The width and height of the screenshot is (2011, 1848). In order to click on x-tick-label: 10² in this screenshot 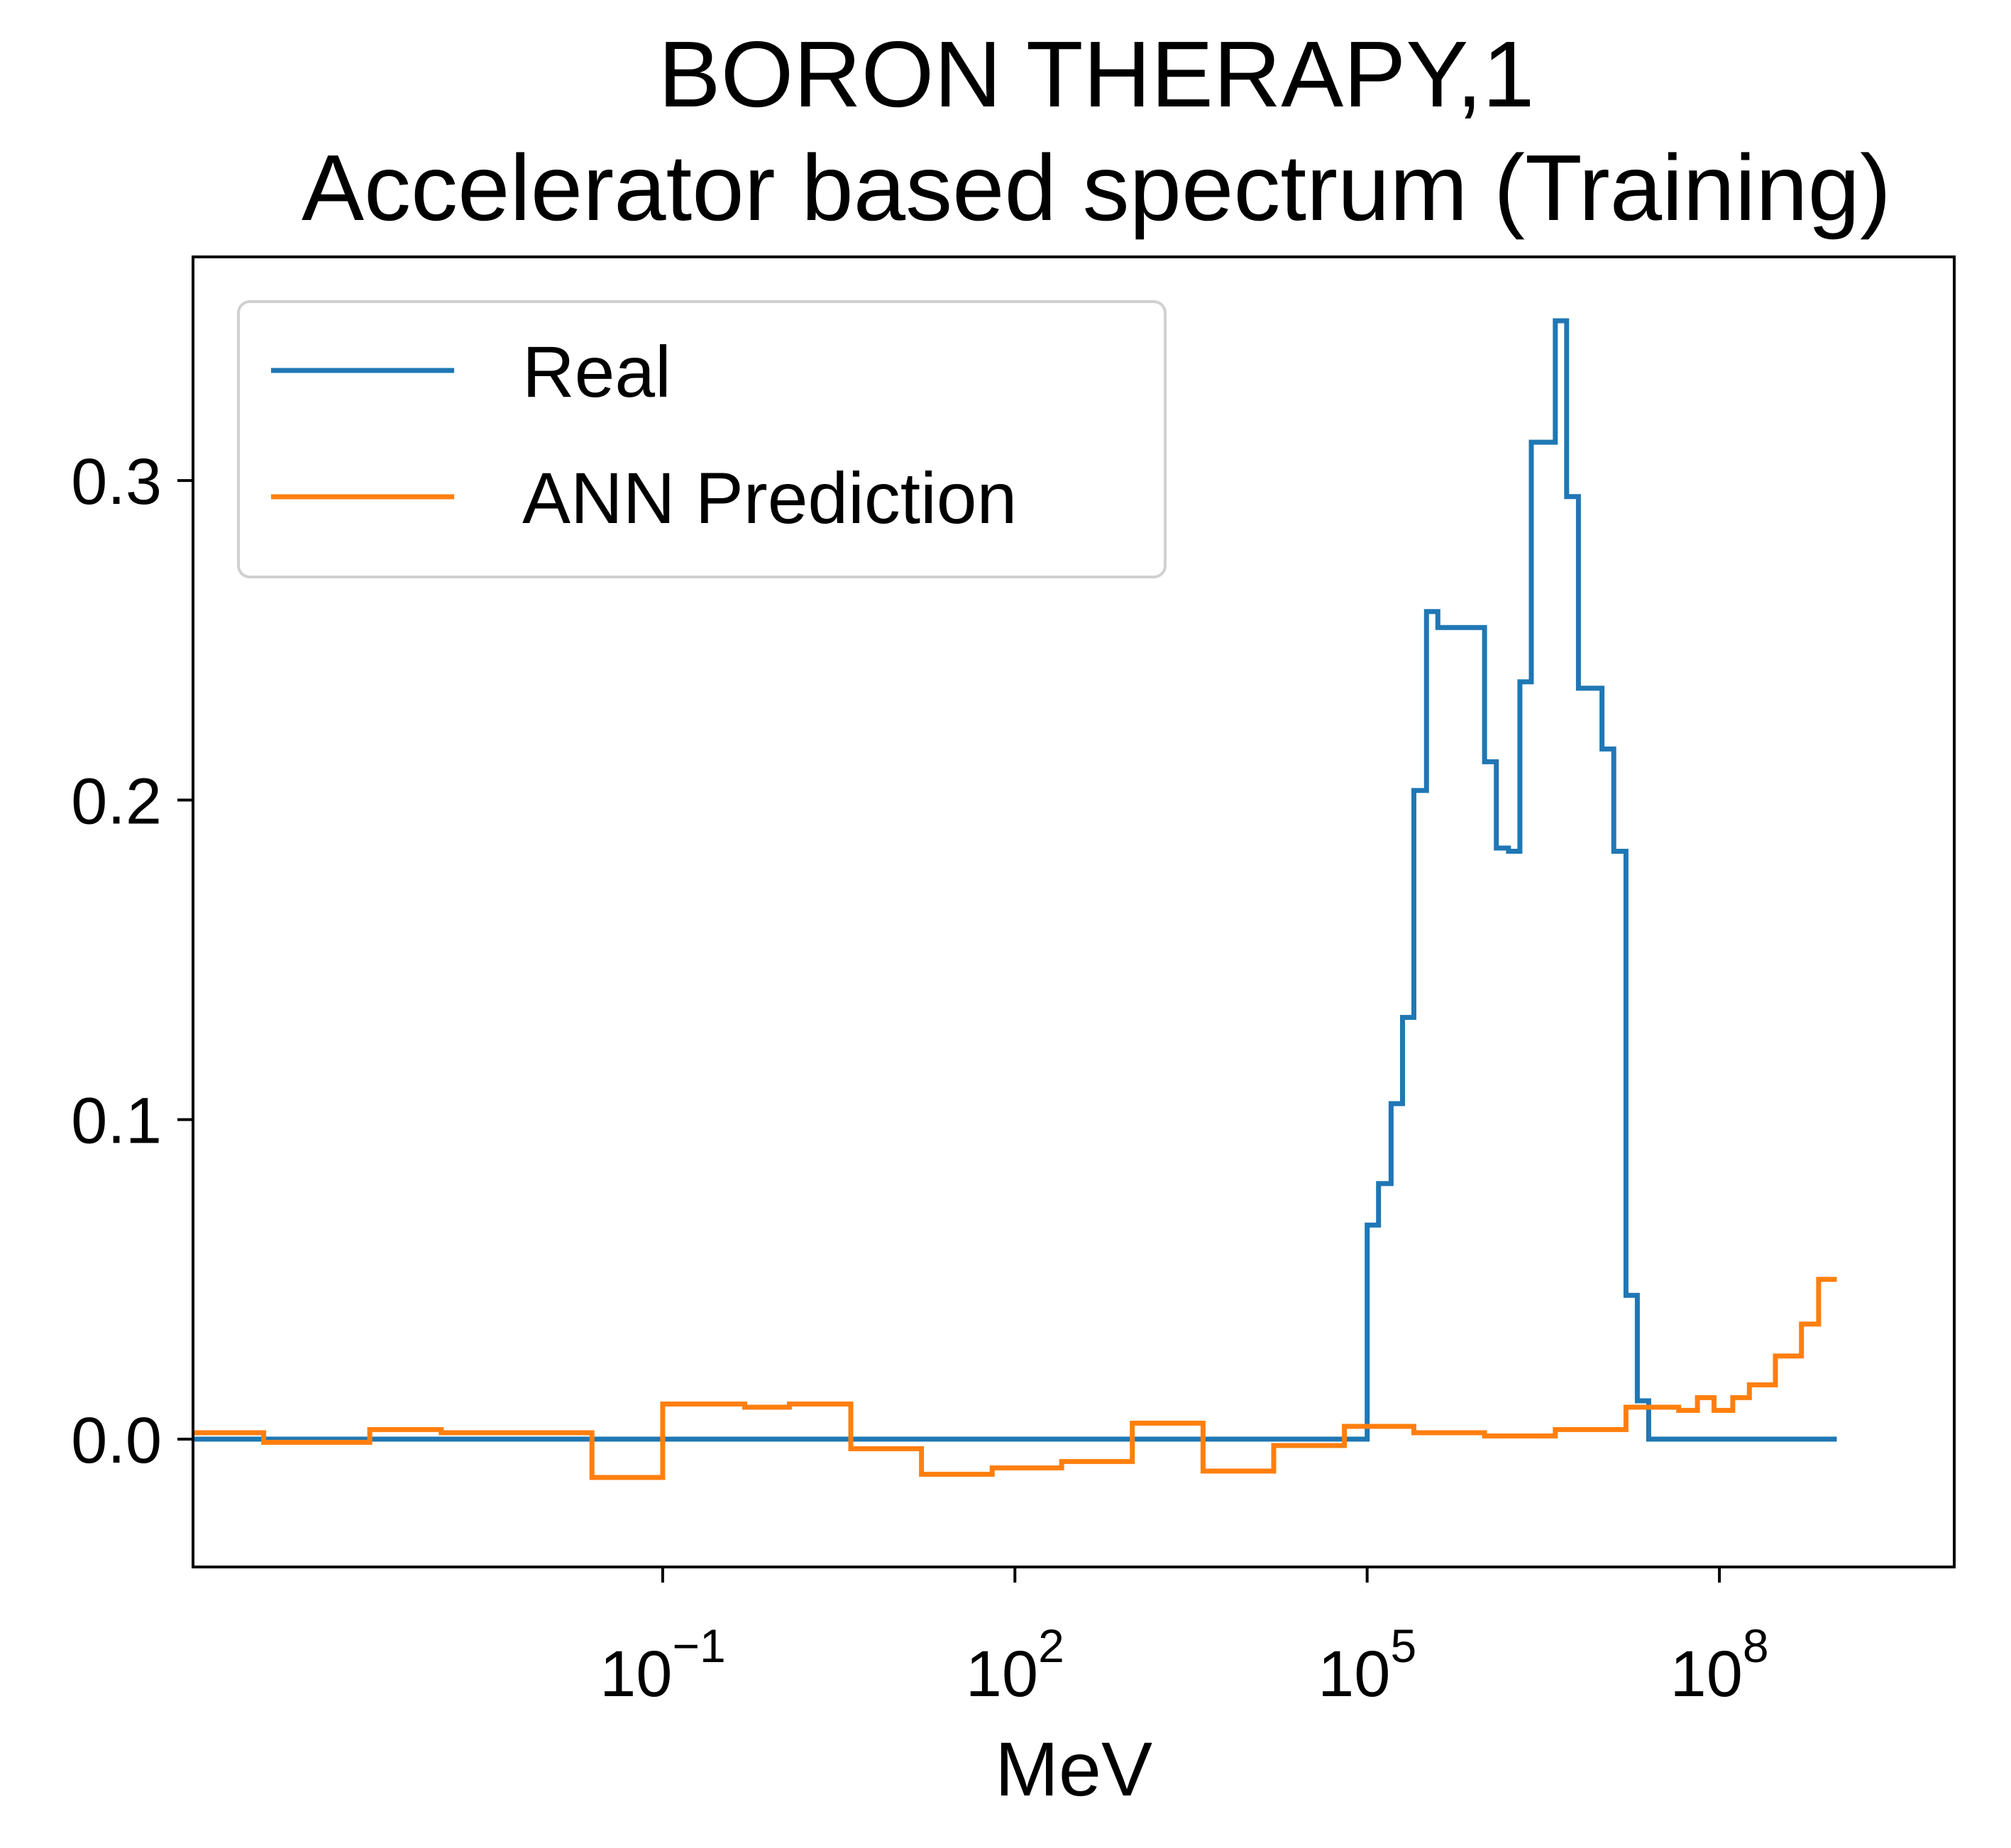, I will do `click(1015, 1665)`.